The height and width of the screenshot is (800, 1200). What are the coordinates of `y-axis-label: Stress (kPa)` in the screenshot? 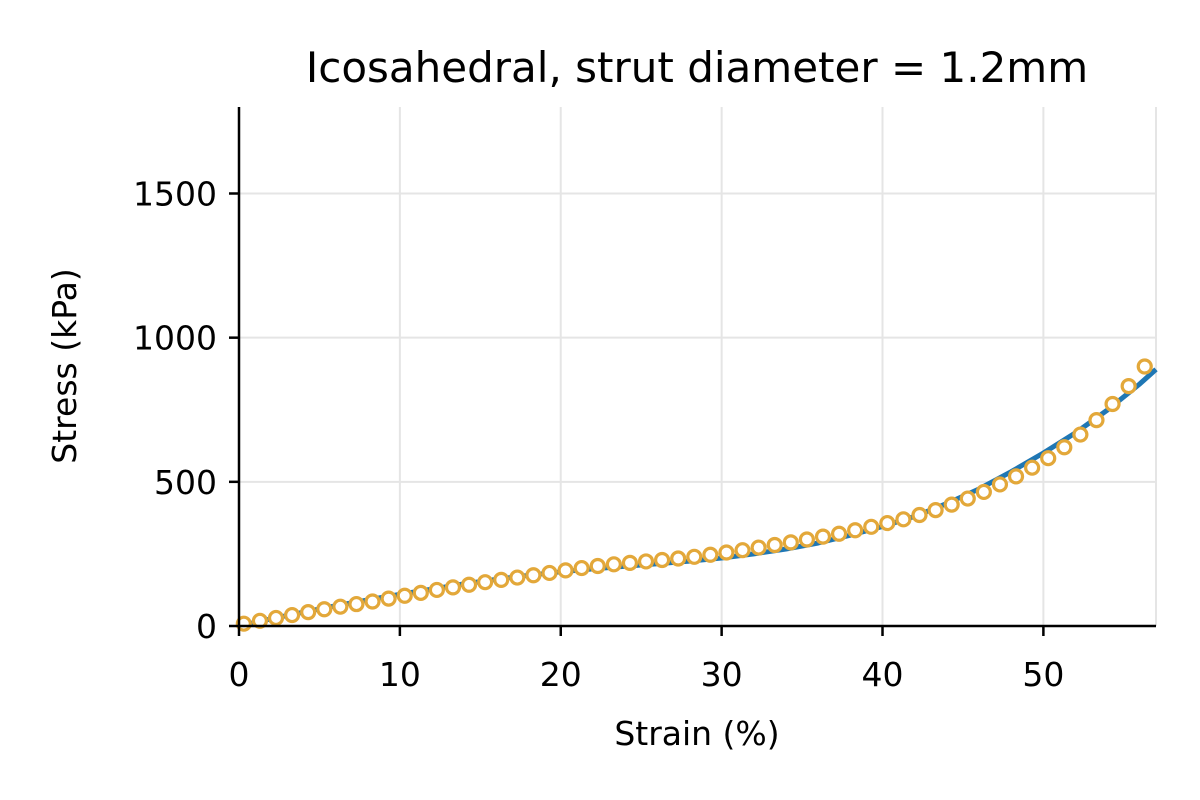 It's located at (64, 365).